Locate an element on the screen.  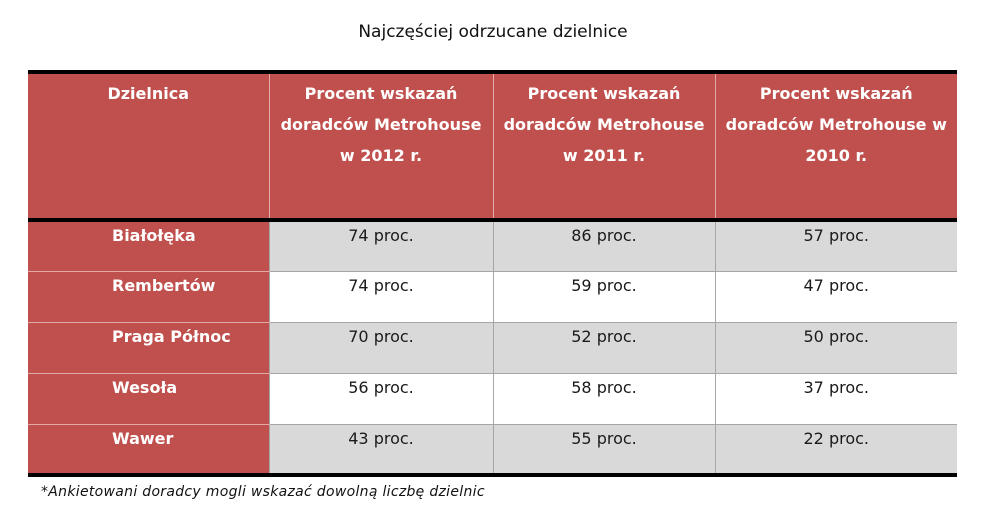
value-2010: 37 proc. is located at coordinates (835, 398).